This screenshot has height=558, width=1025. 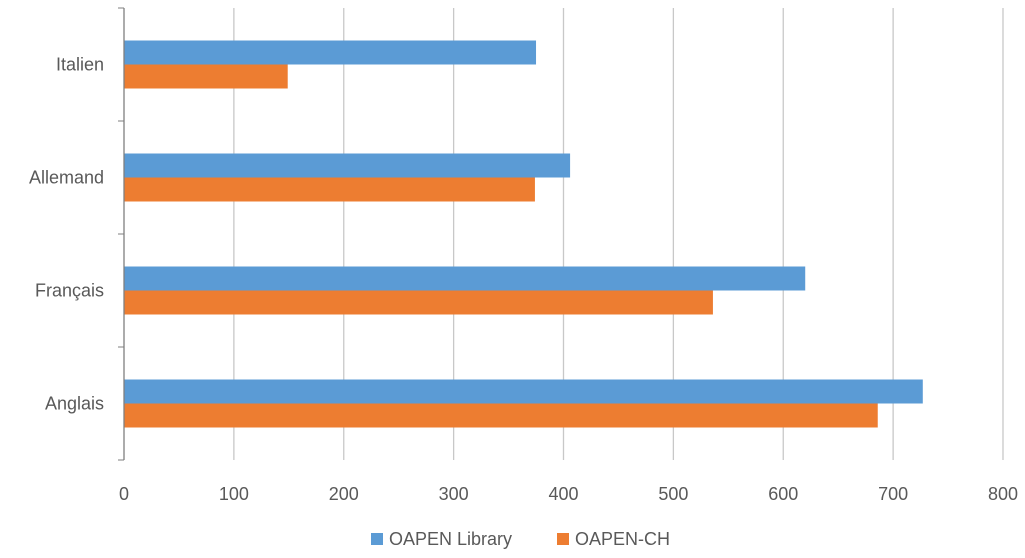 What do you see at coordinates (1003, 494) in the screenshot?
I see `x-tick-label: 800` at bounding box center [1003, 494].